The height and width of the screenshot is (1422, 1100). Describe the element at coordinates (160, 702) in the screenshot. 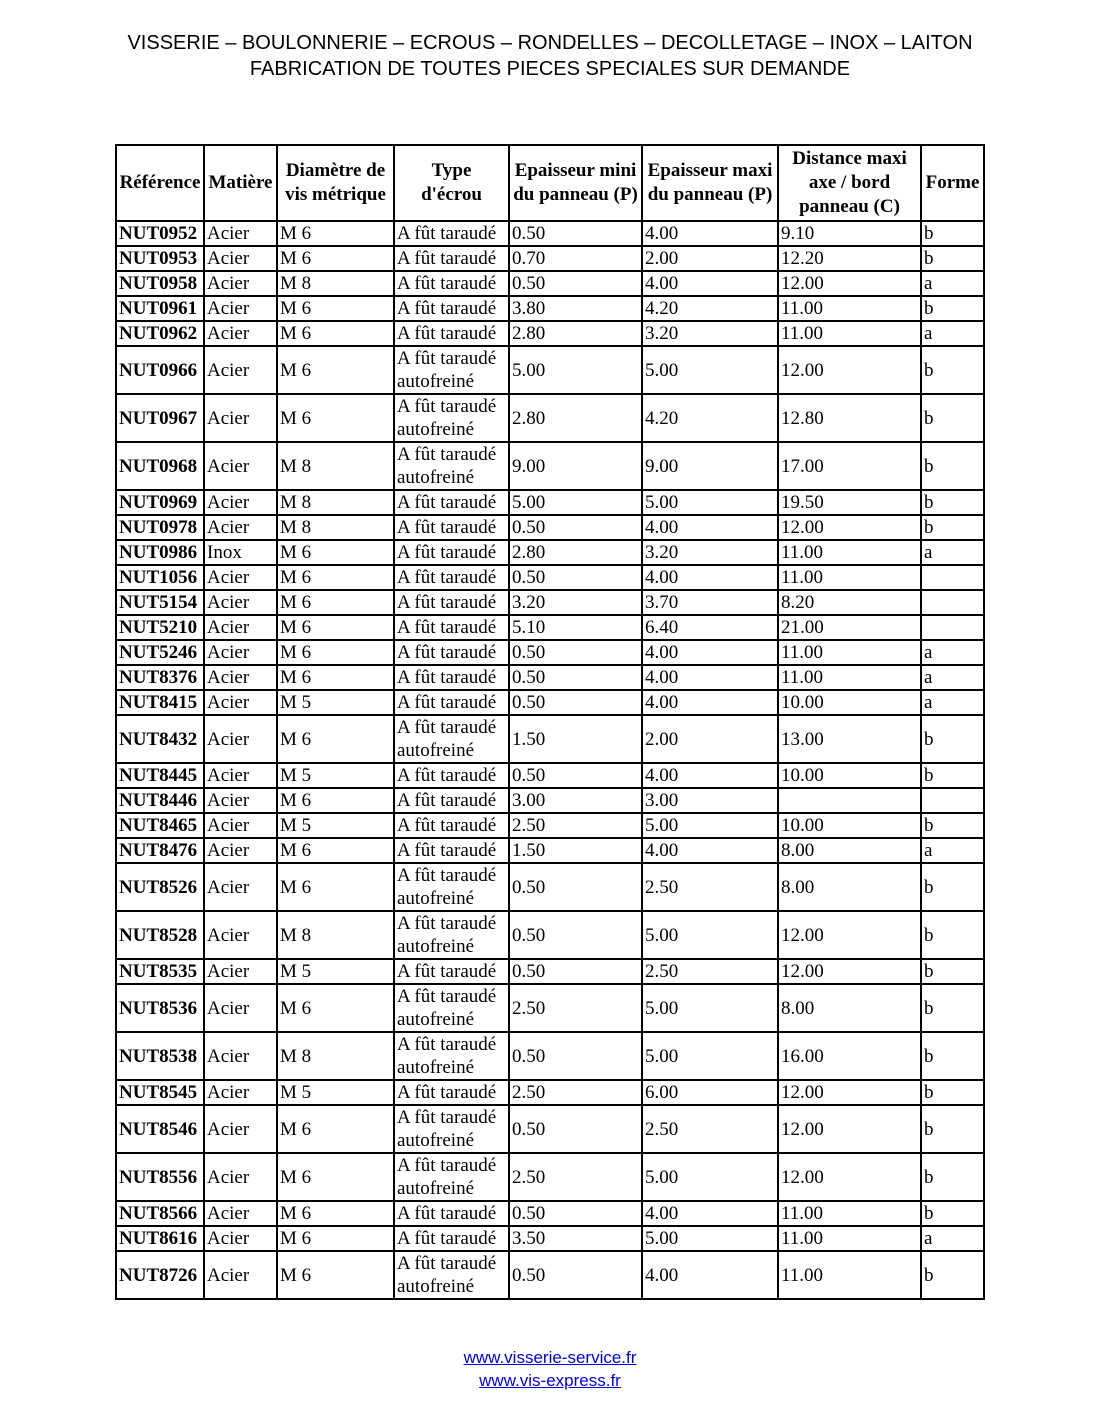

I see `cell-reference: NUT8415` at that location.